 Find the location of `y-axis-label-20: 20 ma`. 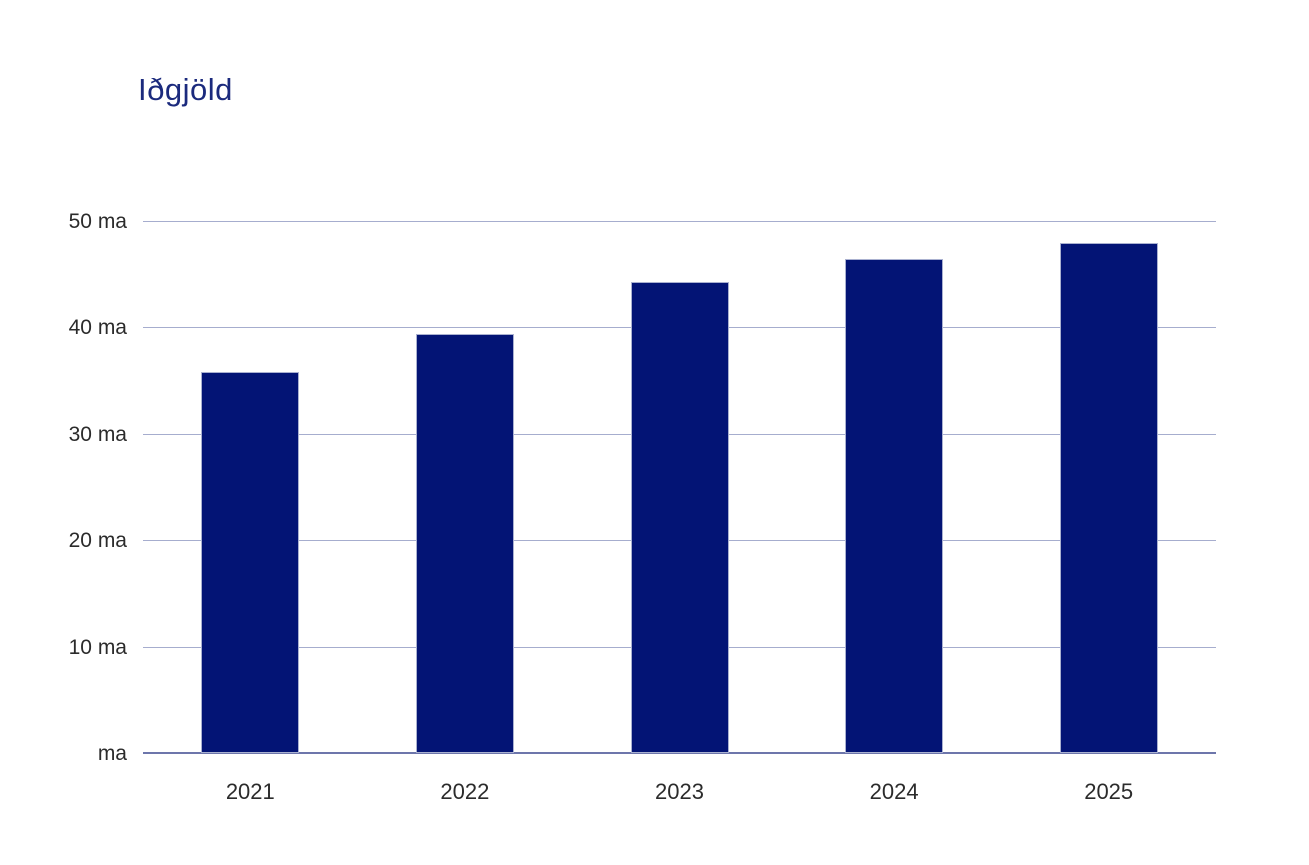

y-axis-label-20: 20 ma is located at coordinates (97, 541).